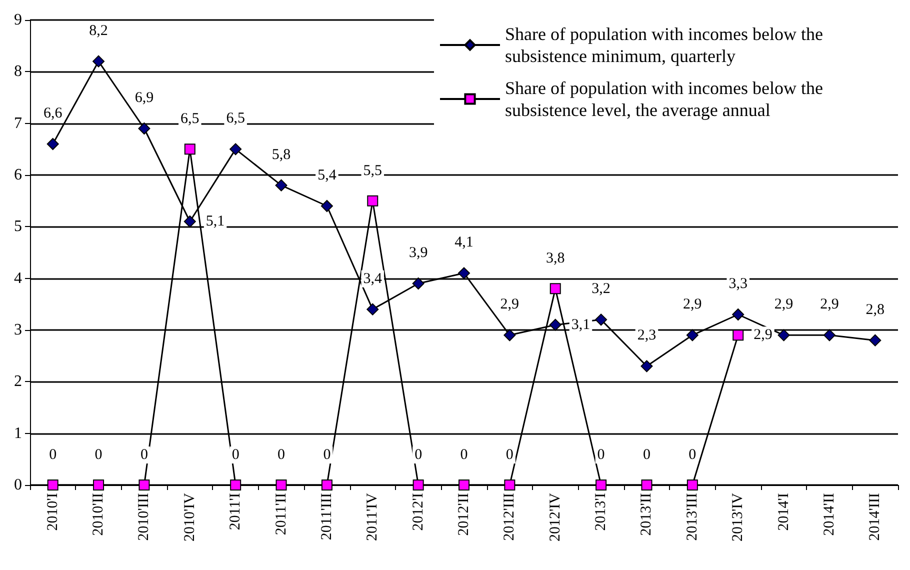 Image resolution: width=910 pixels, height=570 pixels. Describe the element at coordinates (190, 517) in the screenshot. I see `x-tick-label: 2010'IV` at that location.